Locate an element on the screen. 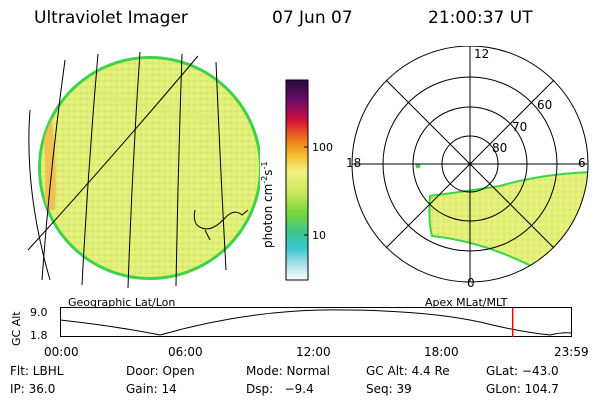 Image resolution: width=600 pixels, height=400 pixels. altitude-frame is located at coordinates (316, 322).